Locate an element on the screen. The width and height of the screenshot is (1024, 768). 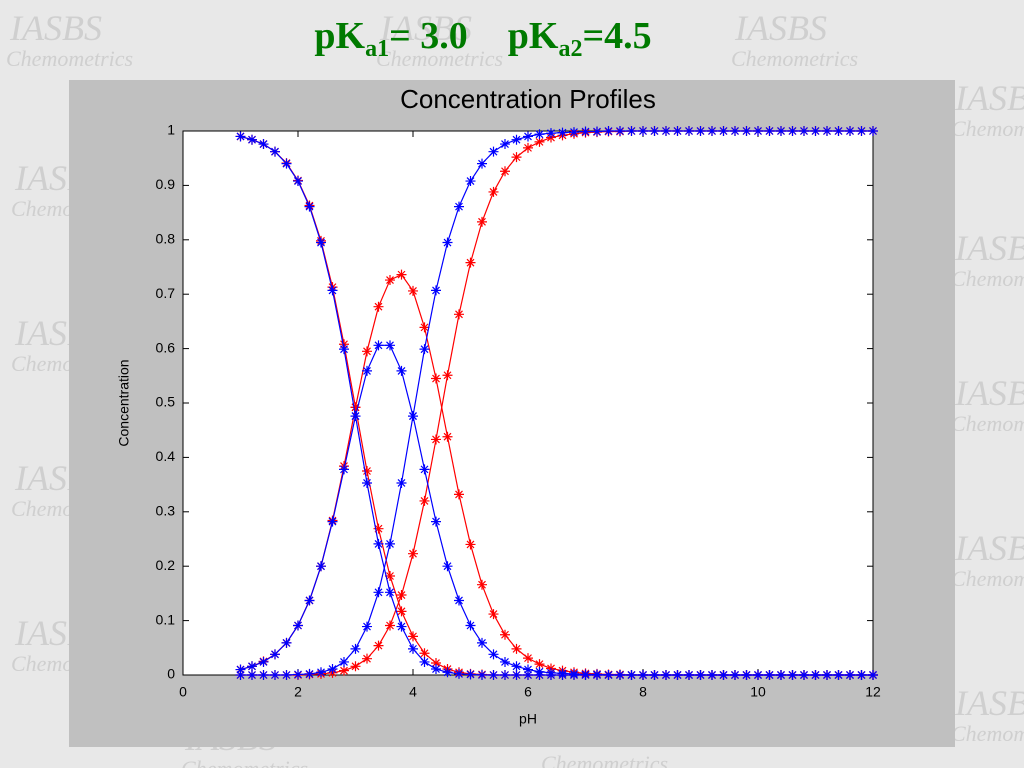
title-subscript: a2 is located at coordinates (570, 49).